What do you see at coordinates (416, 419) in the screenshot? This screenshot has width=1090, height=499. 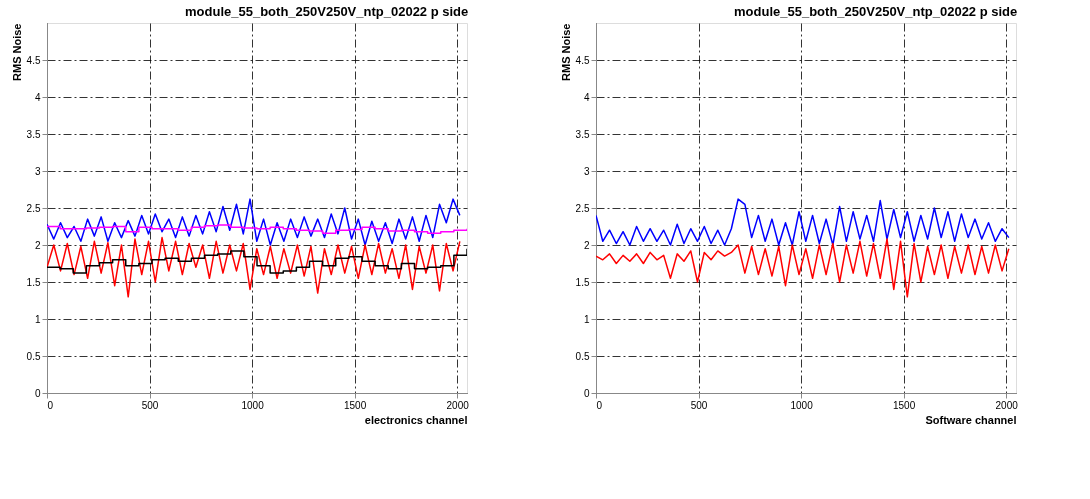 I see `x-axis-title: electronics channel` at bounding box center [416, 419].